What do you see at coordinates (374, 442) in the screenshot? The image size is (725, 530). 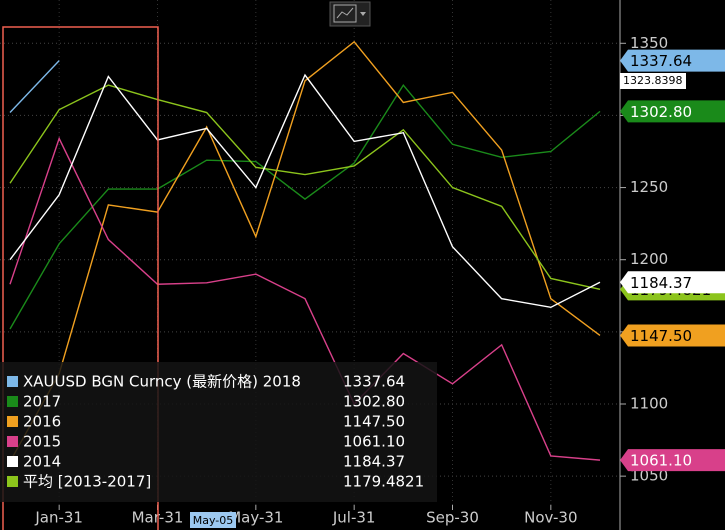 I see `legend-value: 1061.10` at bounding box center [374, 442].